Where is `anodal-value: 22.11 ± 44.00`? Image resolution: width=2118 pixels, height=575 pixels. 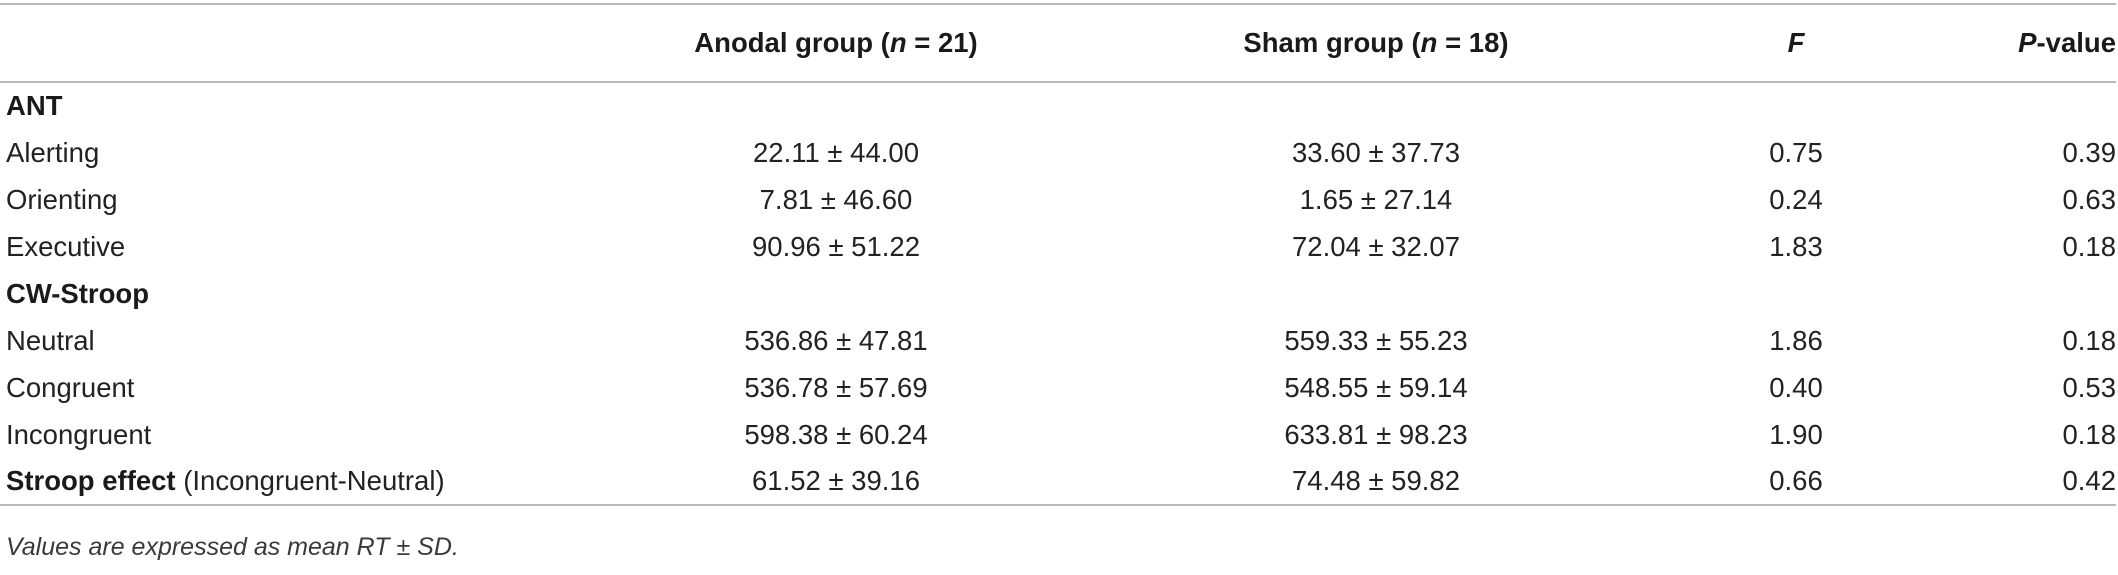
anodal-value: 22.11 ± 44.00 is located at coordinates (836, 152).